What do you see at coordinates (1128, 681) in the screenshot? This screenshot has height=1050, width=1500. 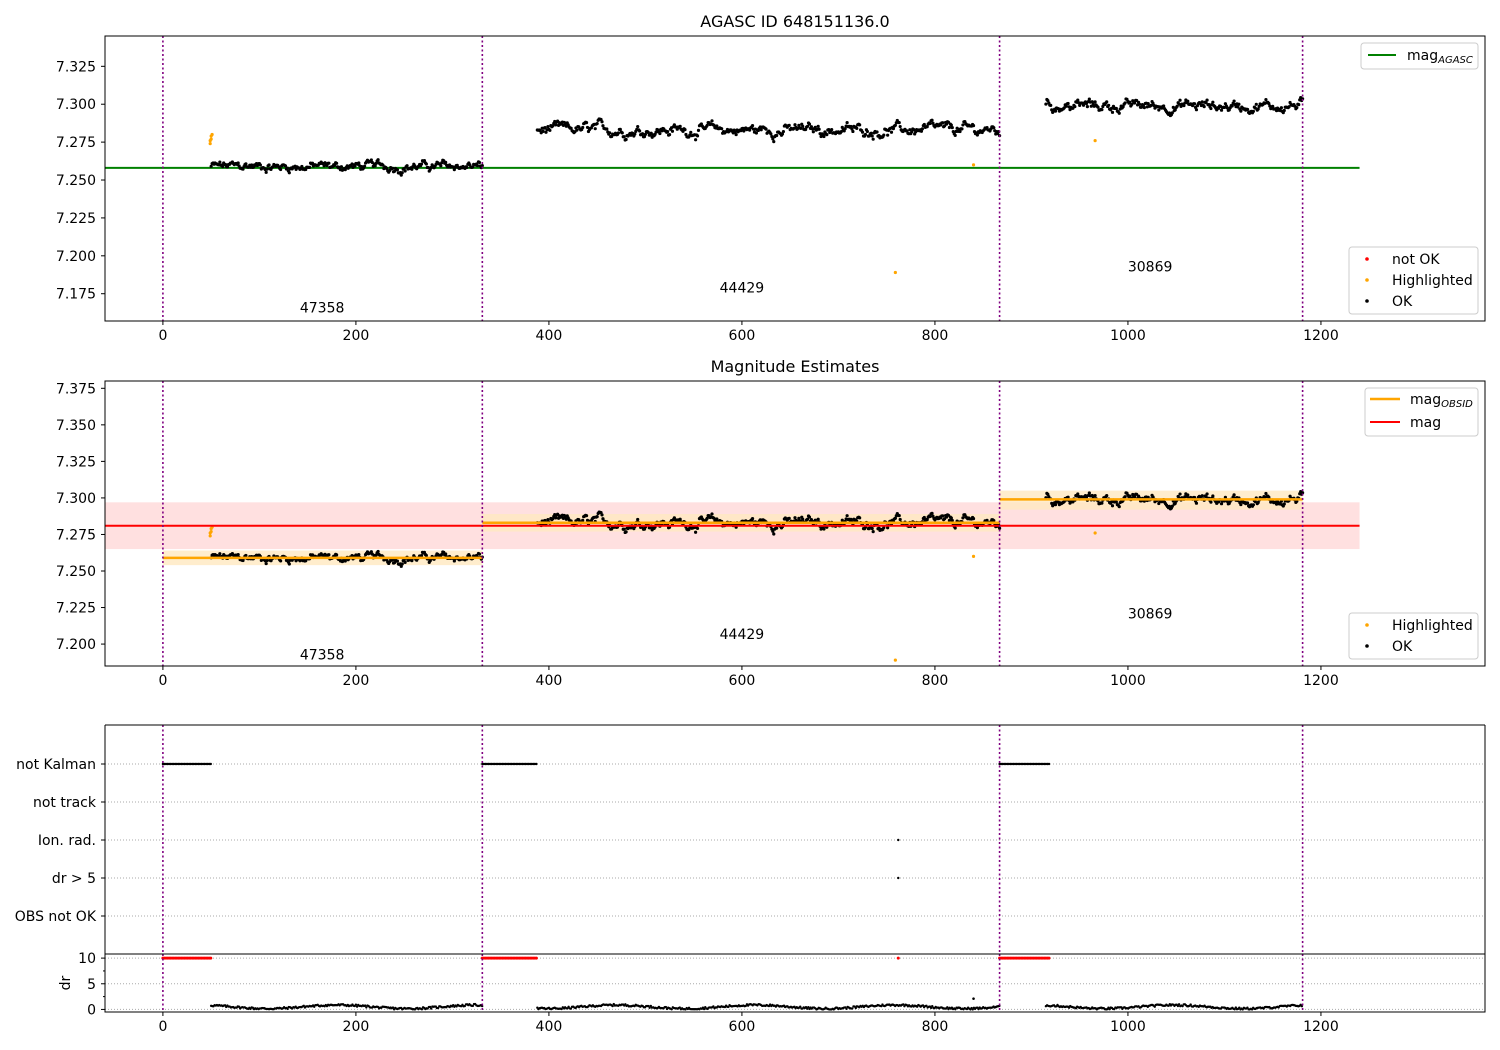 I see `p2-xtick-label: 1000` at bounding box center [1128, 681].